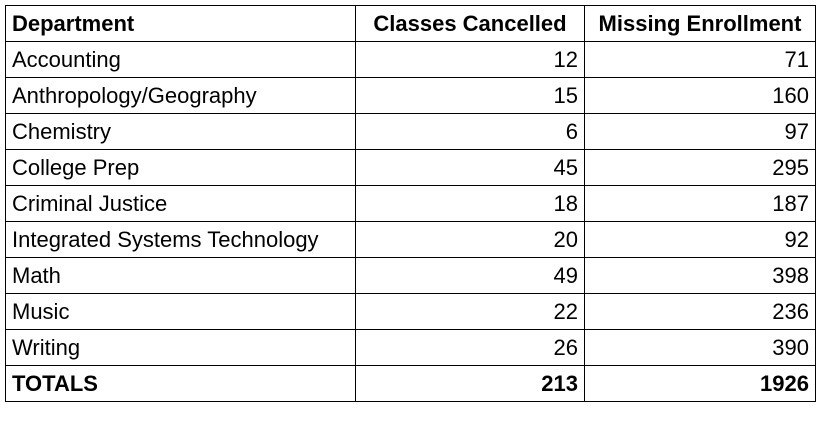 The height and width of the screenshot is (428, 820). I want to click on totals-classes-cancelled: 213, so click(470, 383).